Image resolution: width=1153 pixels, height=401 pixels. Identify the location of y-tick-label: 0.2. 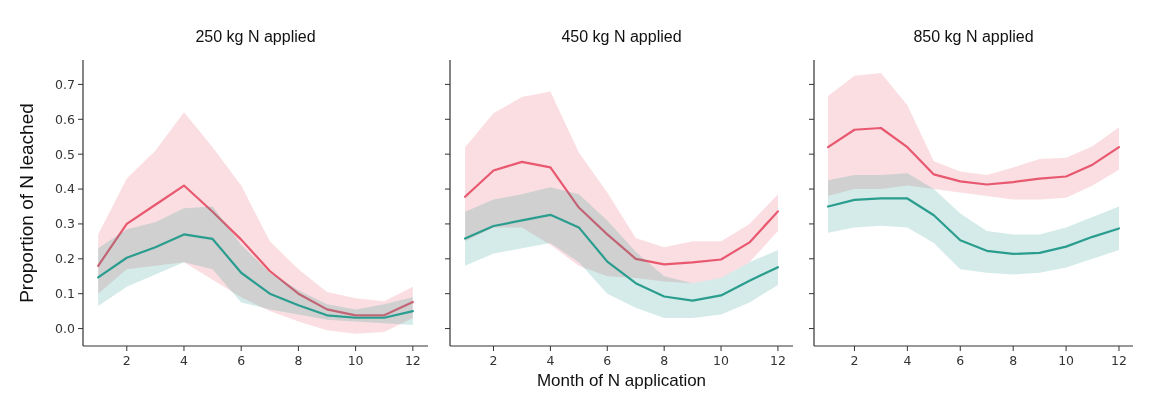
(65, 259).